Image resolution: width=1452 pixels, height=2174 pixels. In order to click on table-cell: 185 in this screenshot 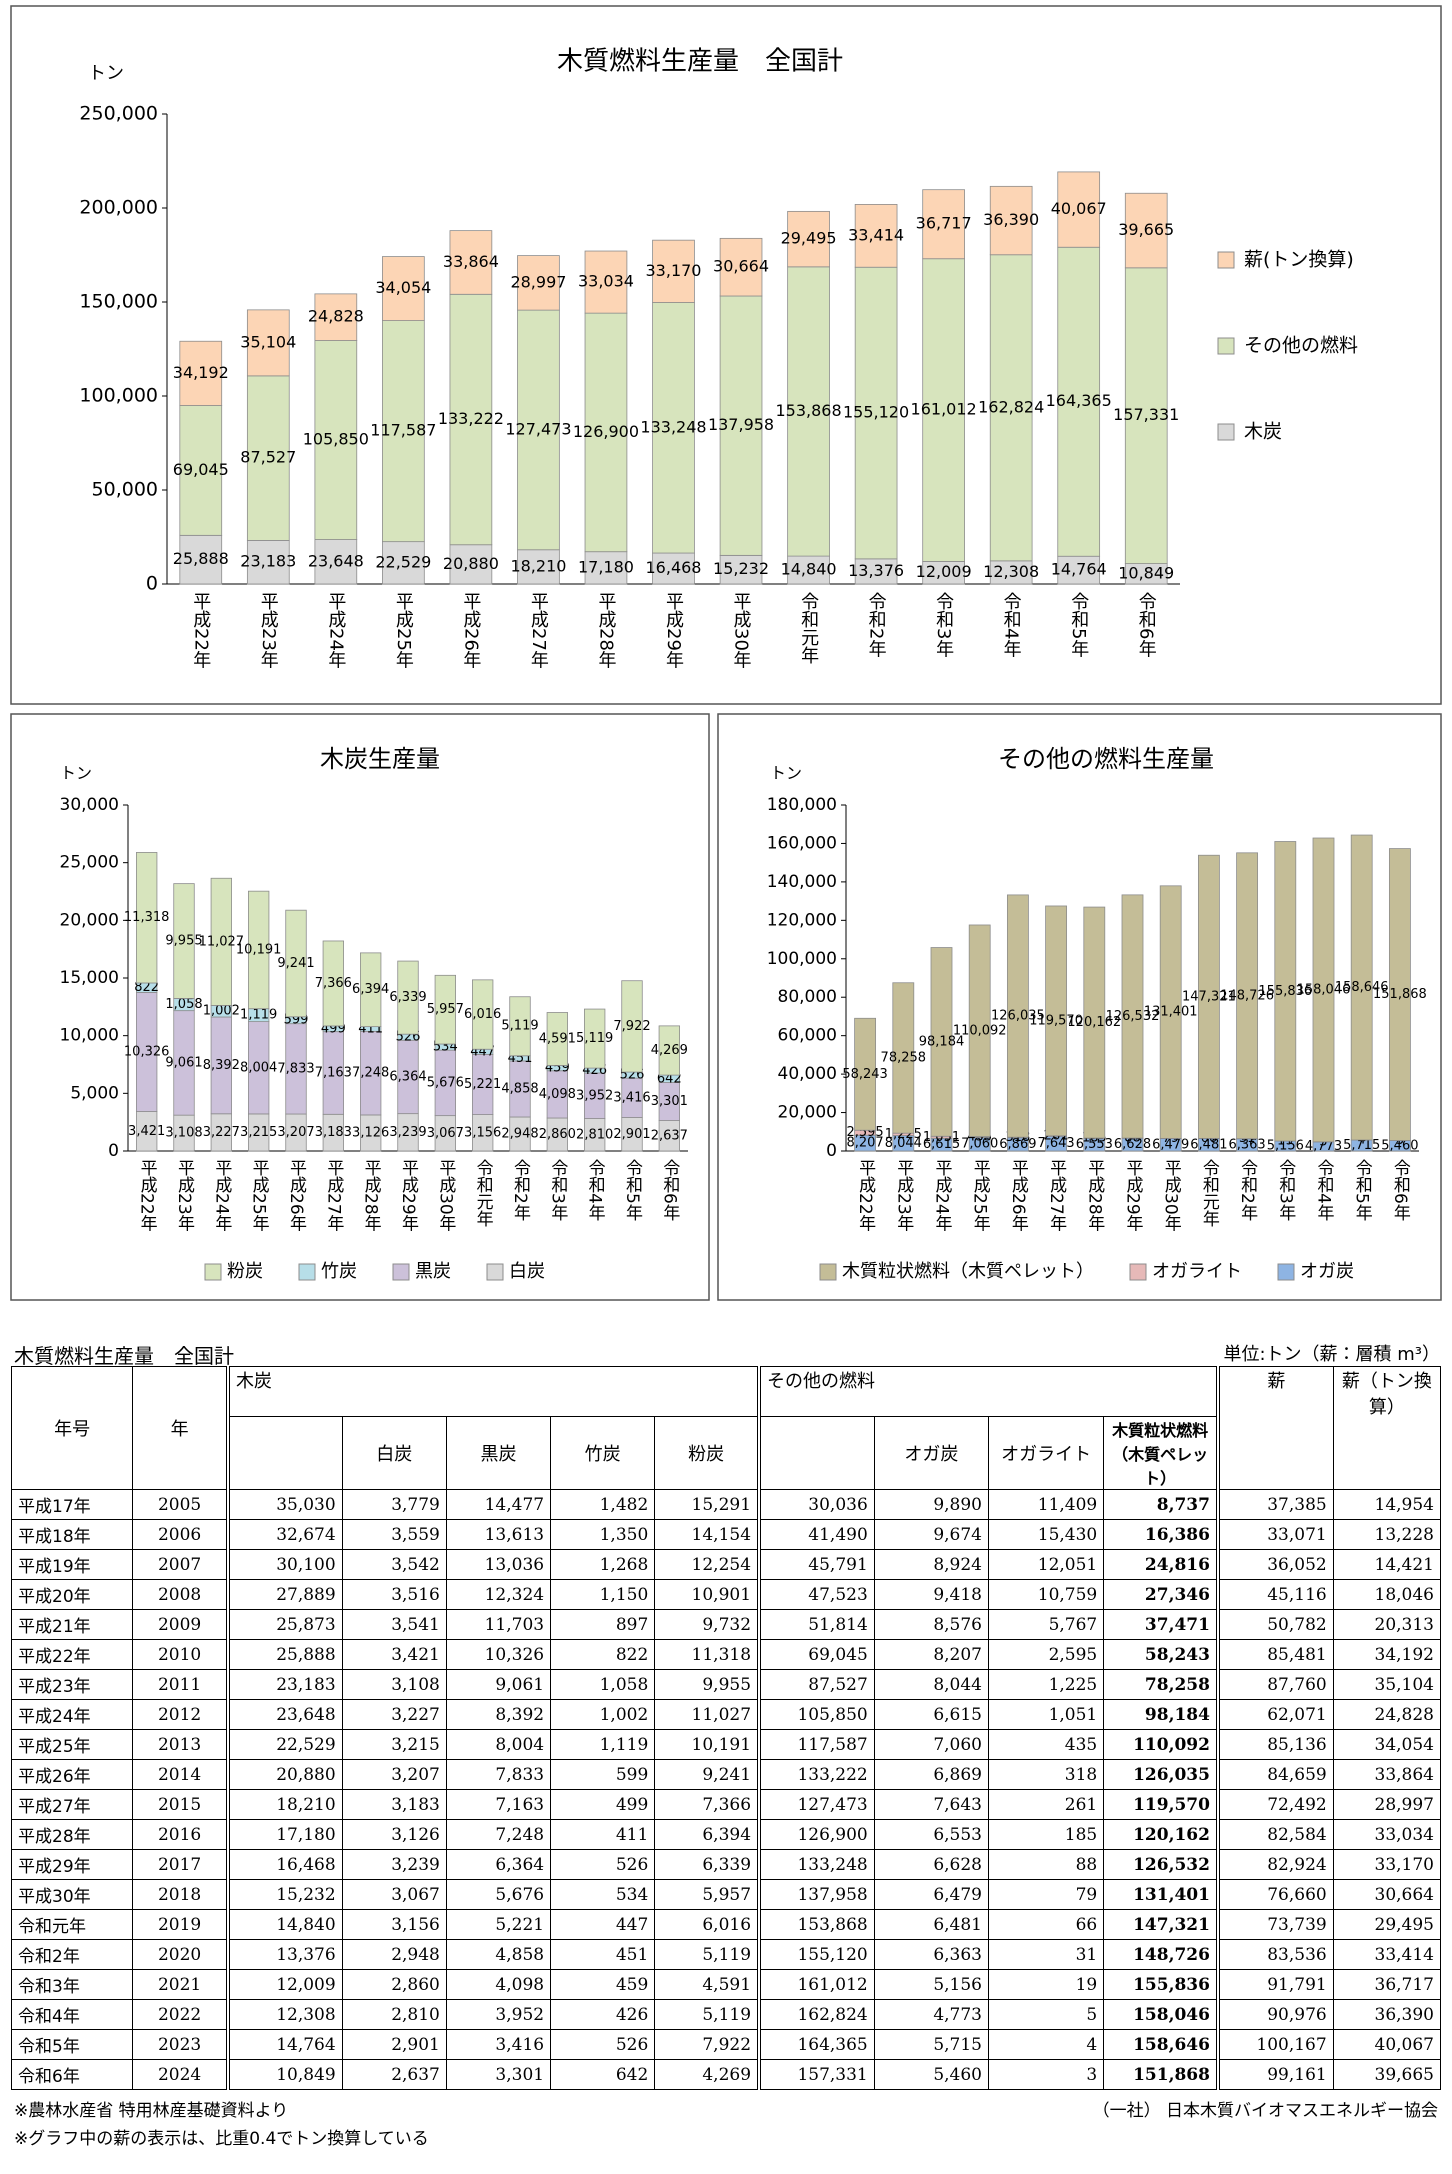, I will do `click(1046, 1834)`.